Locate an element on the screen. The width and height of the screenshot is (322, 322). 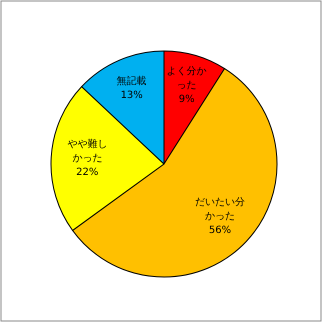
slice-label: やや難しかった is located at coordinates (87, 152).